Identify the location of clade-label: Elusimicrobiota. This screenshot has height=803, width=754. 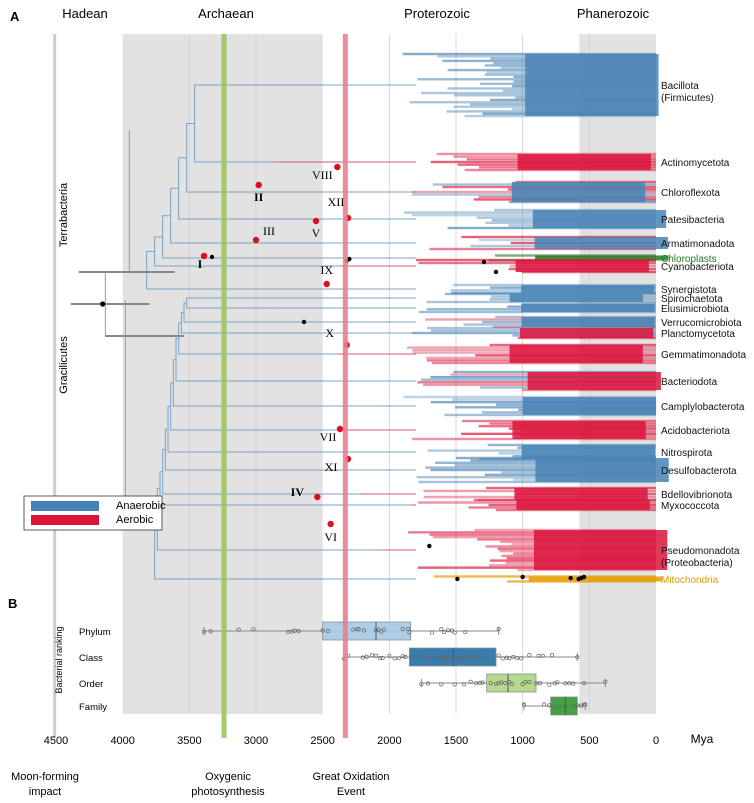
(695, 309).